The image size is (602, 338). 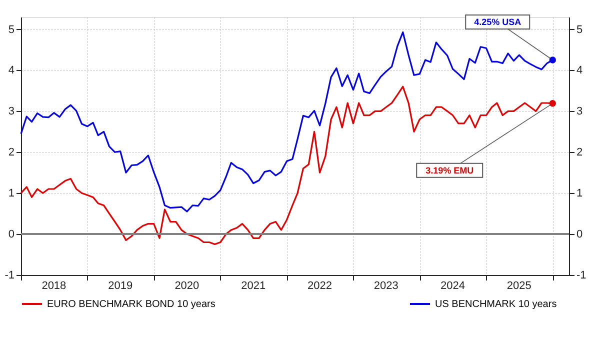 What do you see at coordinates (11, 112) in the screenshot?
I see `y-tick-label: 3` at bounding box center [11, 112].